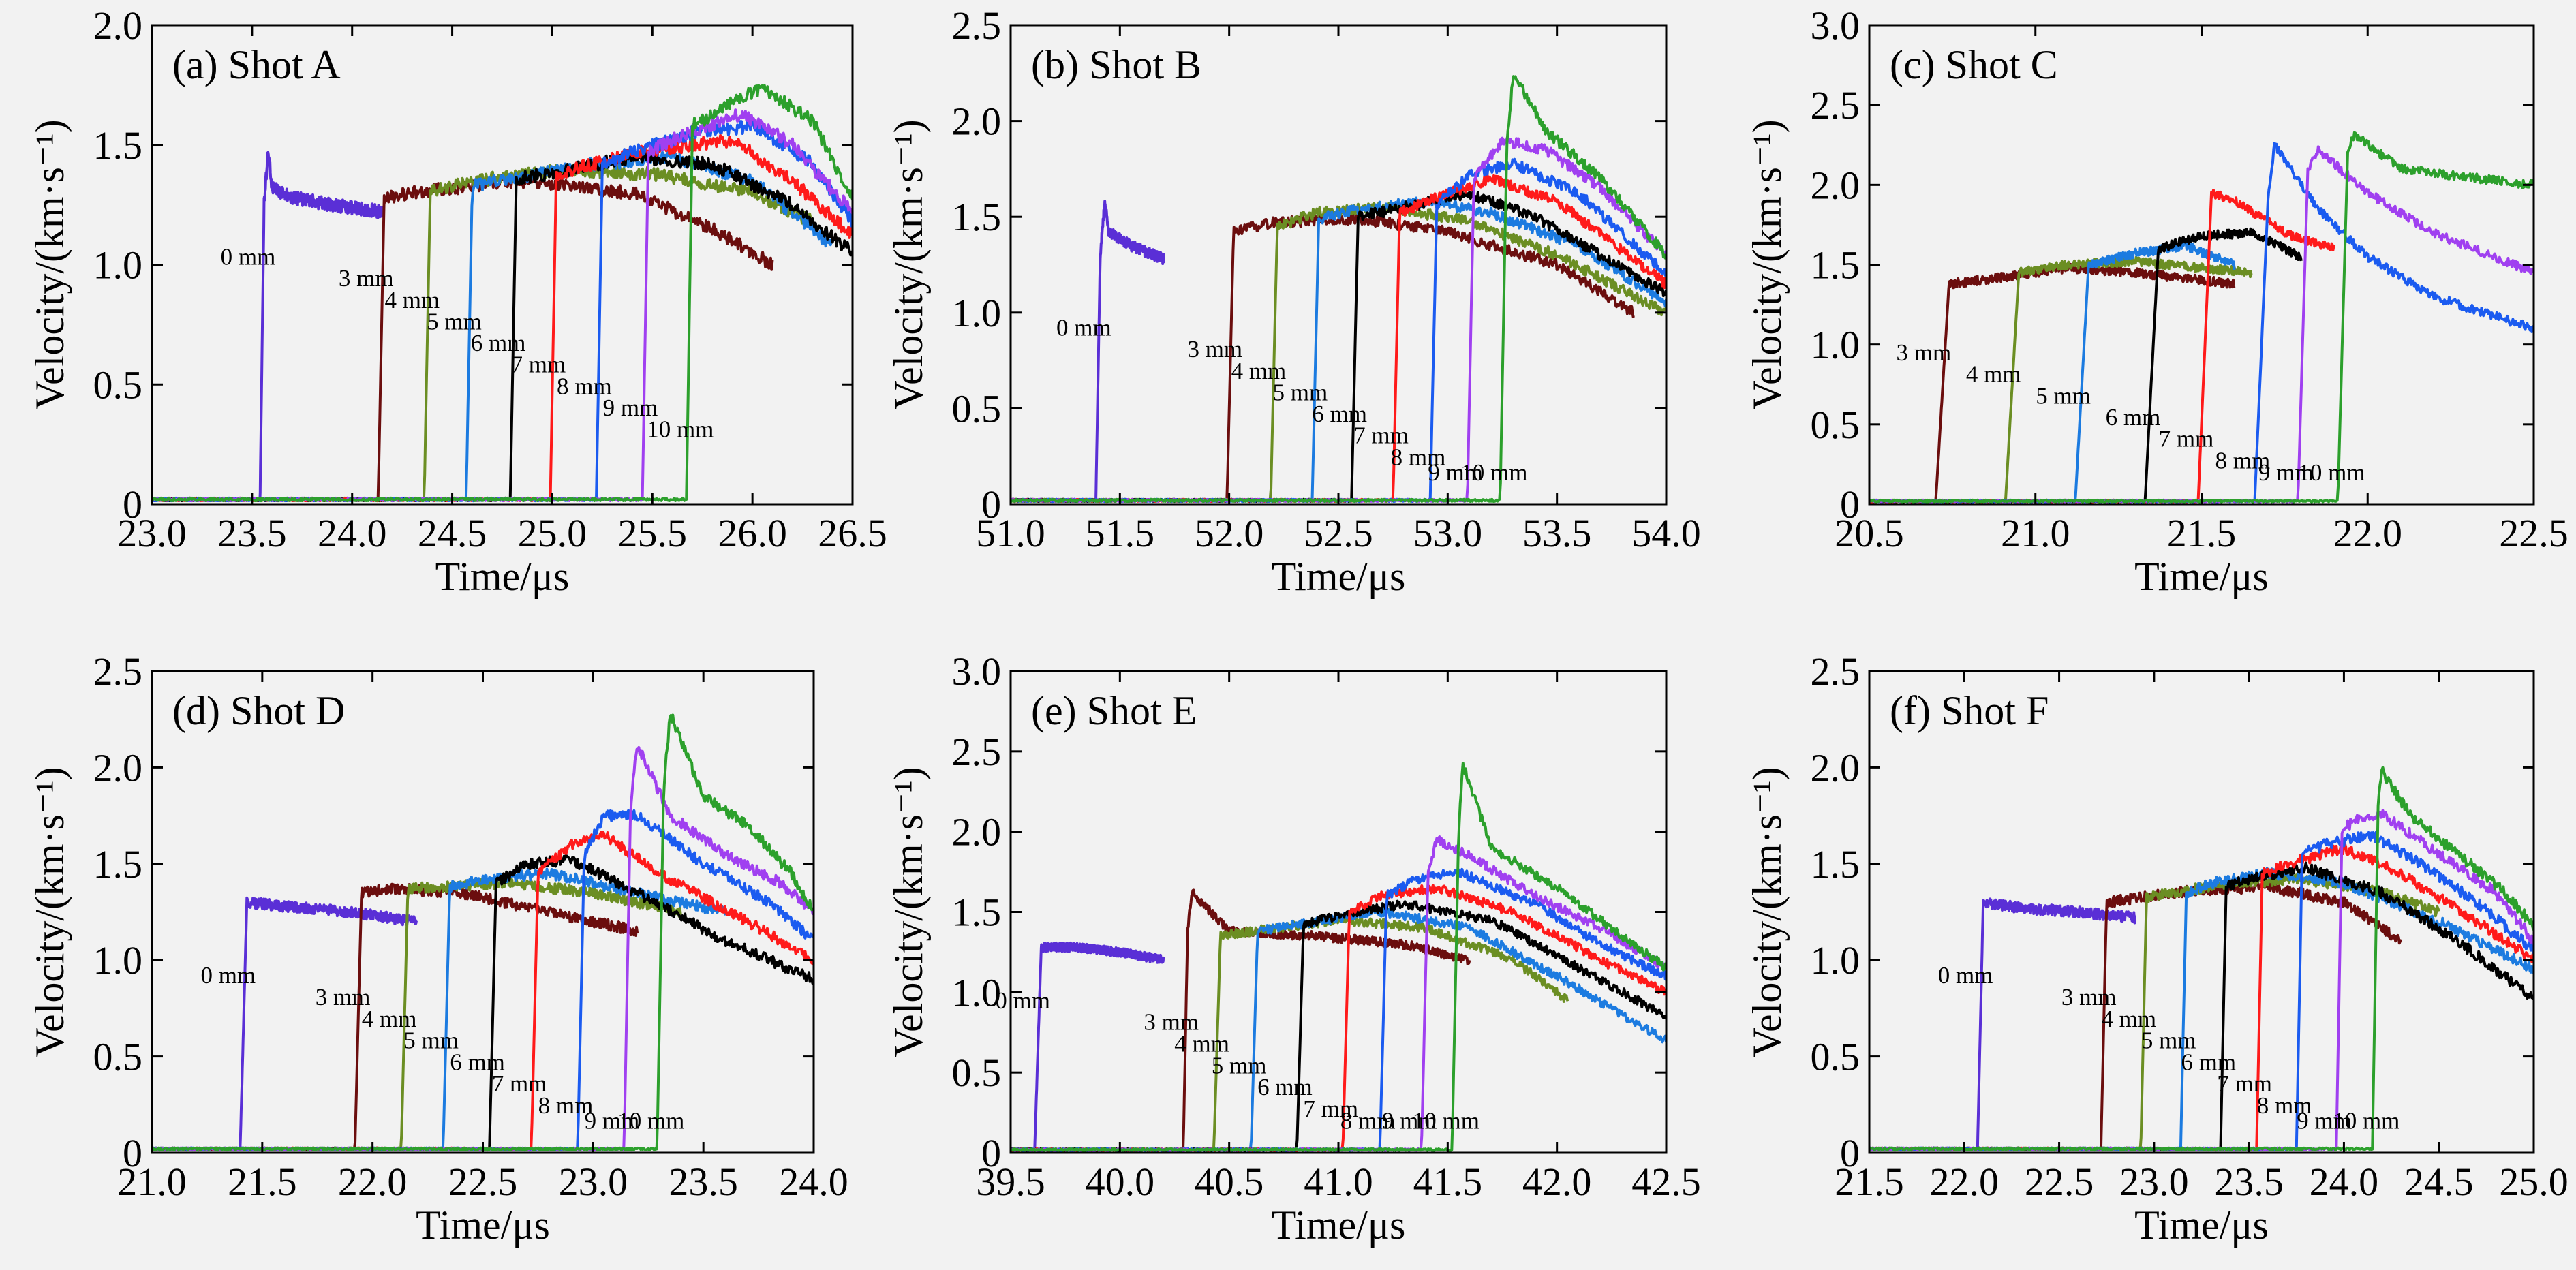  Describe the element at coordinates (1338, 533) in the screenshot. I see `x-tick-label: 52.5` at that location.